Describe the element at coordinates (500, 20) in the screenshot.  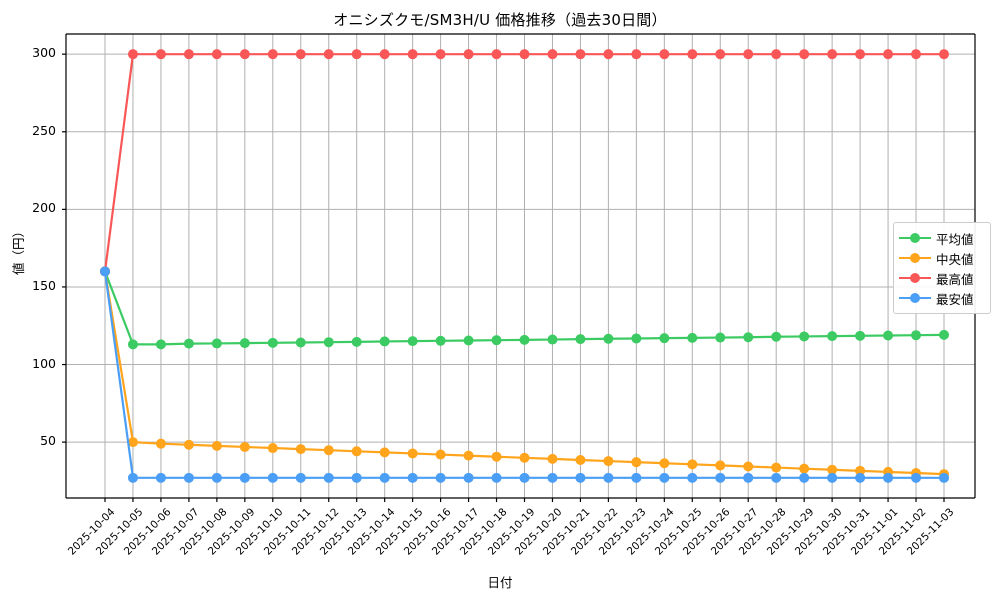
I see `chart-title: オニシズクモ/SM3H/U 価格推移（過去30日間）` at that location.